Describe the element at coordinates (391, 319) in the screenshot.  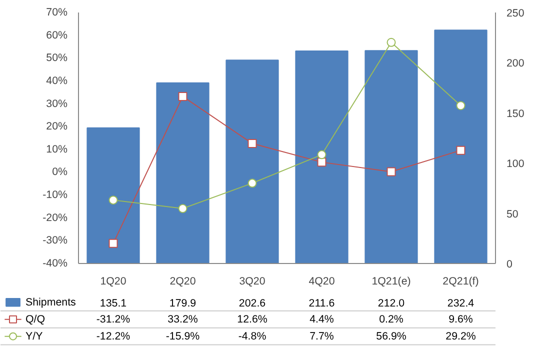
I see `data-label: 0.2%` at that location.